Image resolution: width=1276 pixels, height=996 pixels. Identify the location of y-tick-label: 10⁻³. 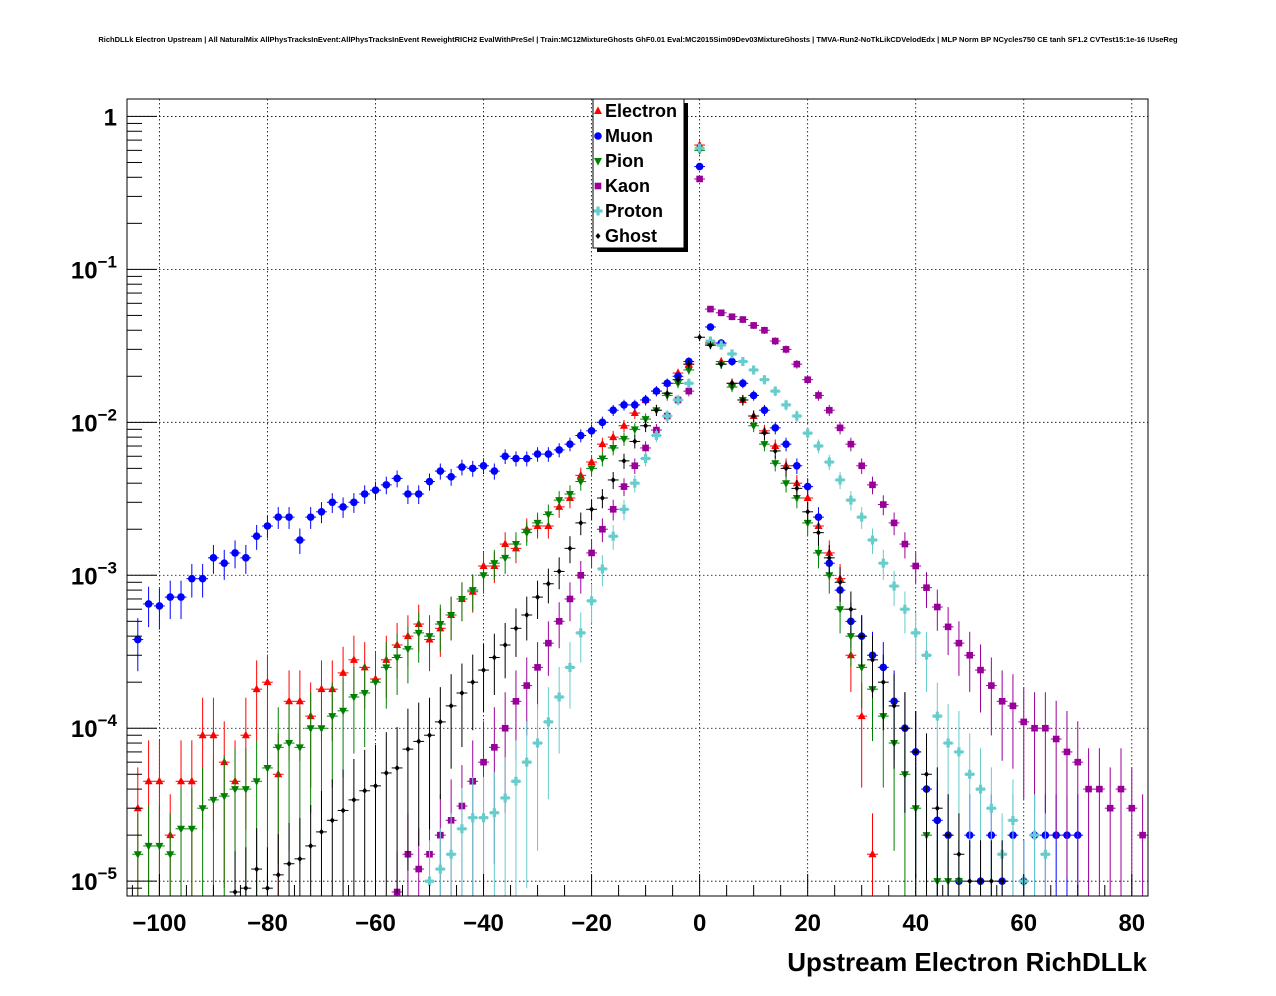
(94, 574).